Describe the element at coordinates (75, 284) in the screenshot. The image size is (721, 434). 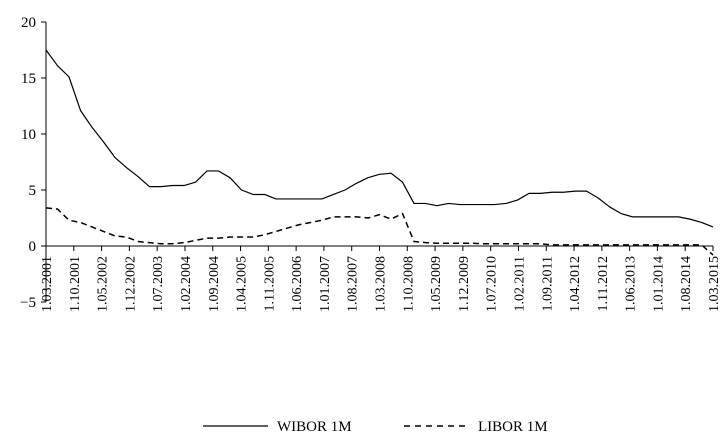
I see `x-tick-label: 1.10.2001` at that location.